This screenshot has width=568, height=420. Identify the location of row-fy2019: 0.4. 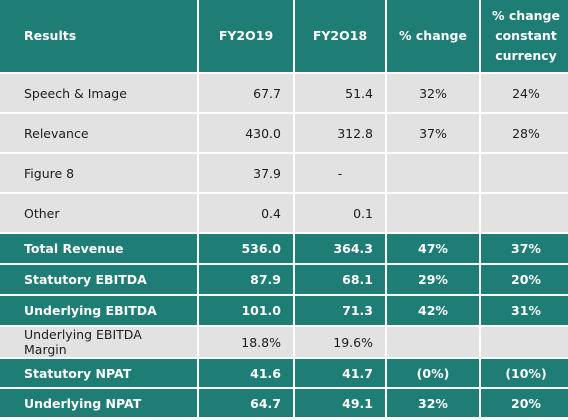
(246, 213).